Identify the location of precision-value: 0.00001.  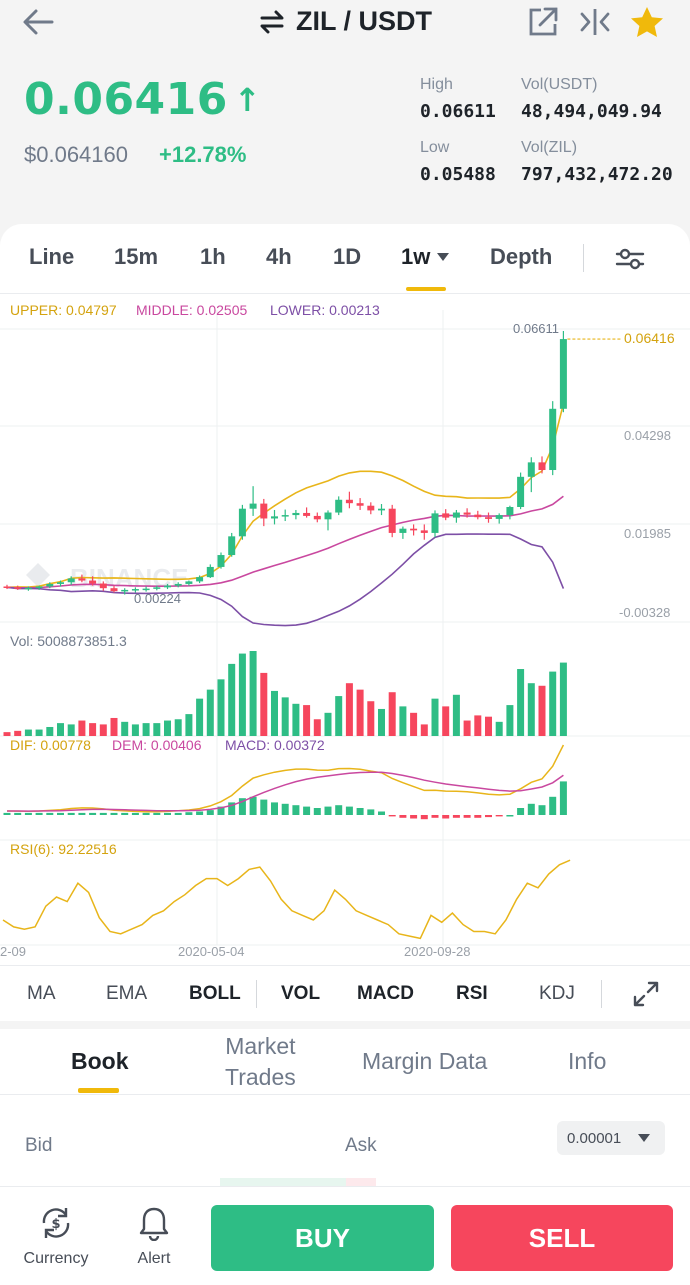
(594, 1138).